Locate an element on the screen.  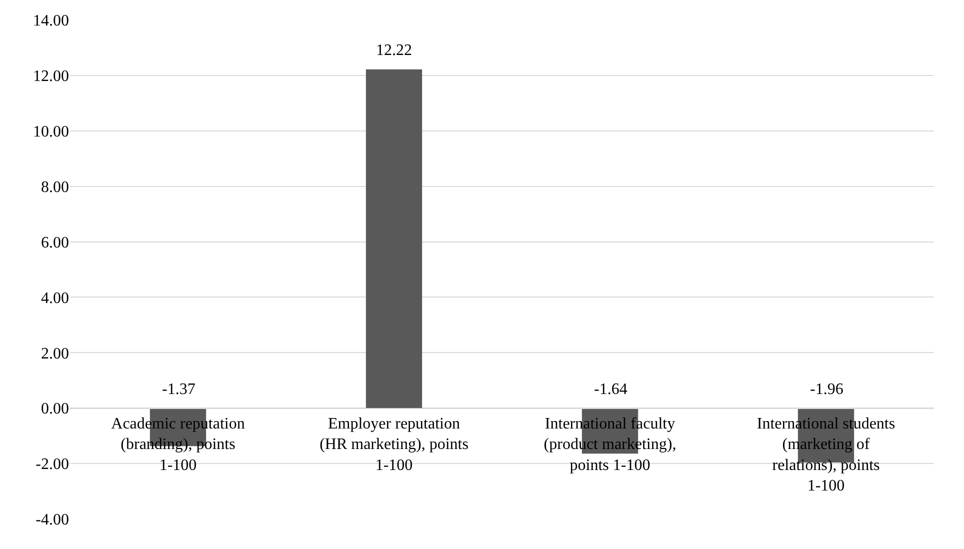
y-tick-label: -4.00 is located at coordinates (52, 520).